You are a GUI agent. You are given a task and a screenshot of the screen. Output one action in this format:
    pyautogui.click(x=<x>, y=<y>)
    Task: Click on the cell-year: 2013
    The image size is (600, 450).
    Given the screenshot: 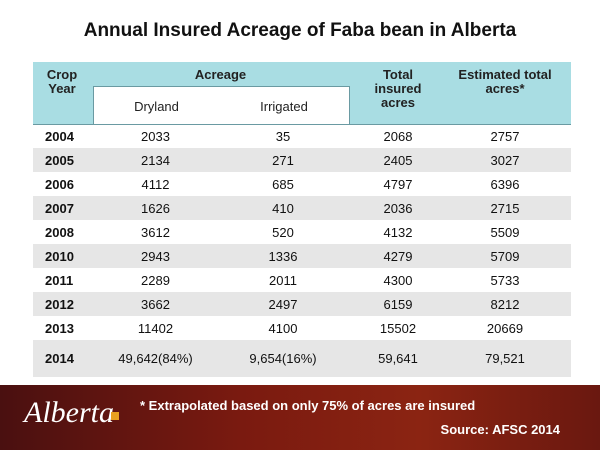 What is the action you would take?
    pyautogui.click(x=59, y=328)
    